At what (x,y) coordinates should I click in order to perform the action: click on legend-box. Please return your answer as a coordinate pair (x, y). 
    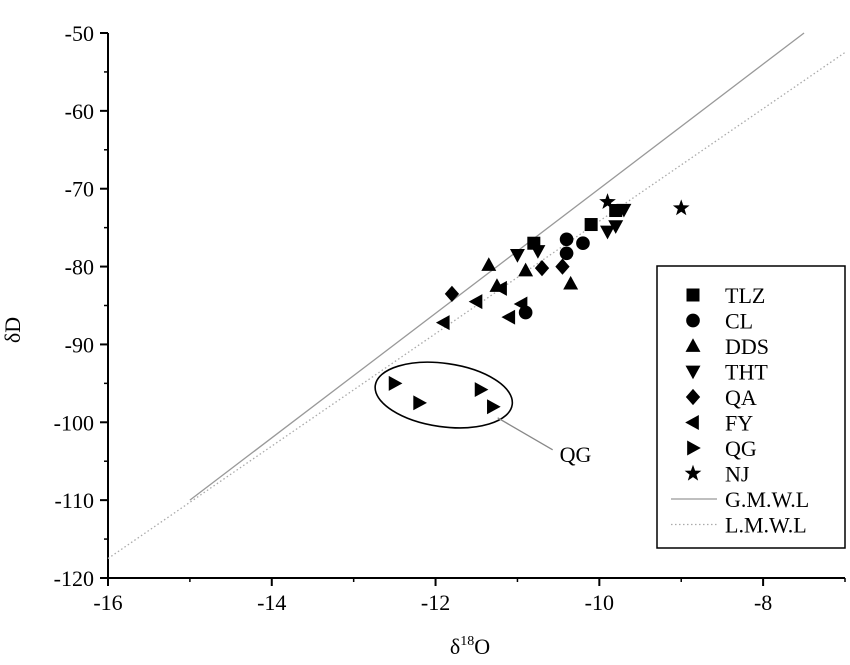
    Looking at the image, I should click on (751, 407).